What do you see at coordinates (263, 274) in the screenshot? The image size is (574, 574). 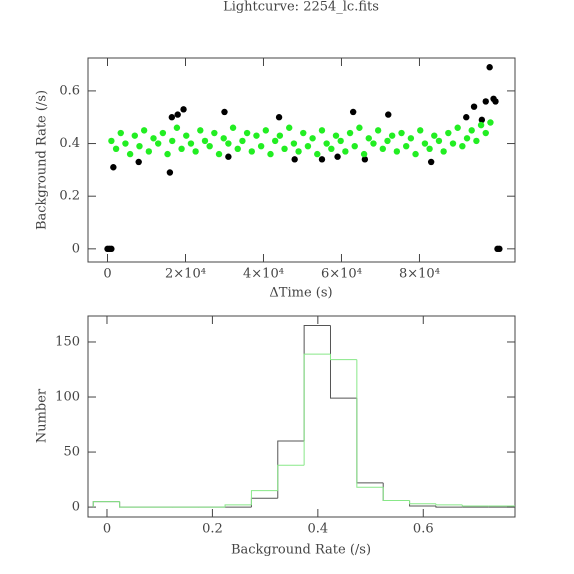 I see `x-tick-label: 4×10⁴` at bounding box center [263, 274].